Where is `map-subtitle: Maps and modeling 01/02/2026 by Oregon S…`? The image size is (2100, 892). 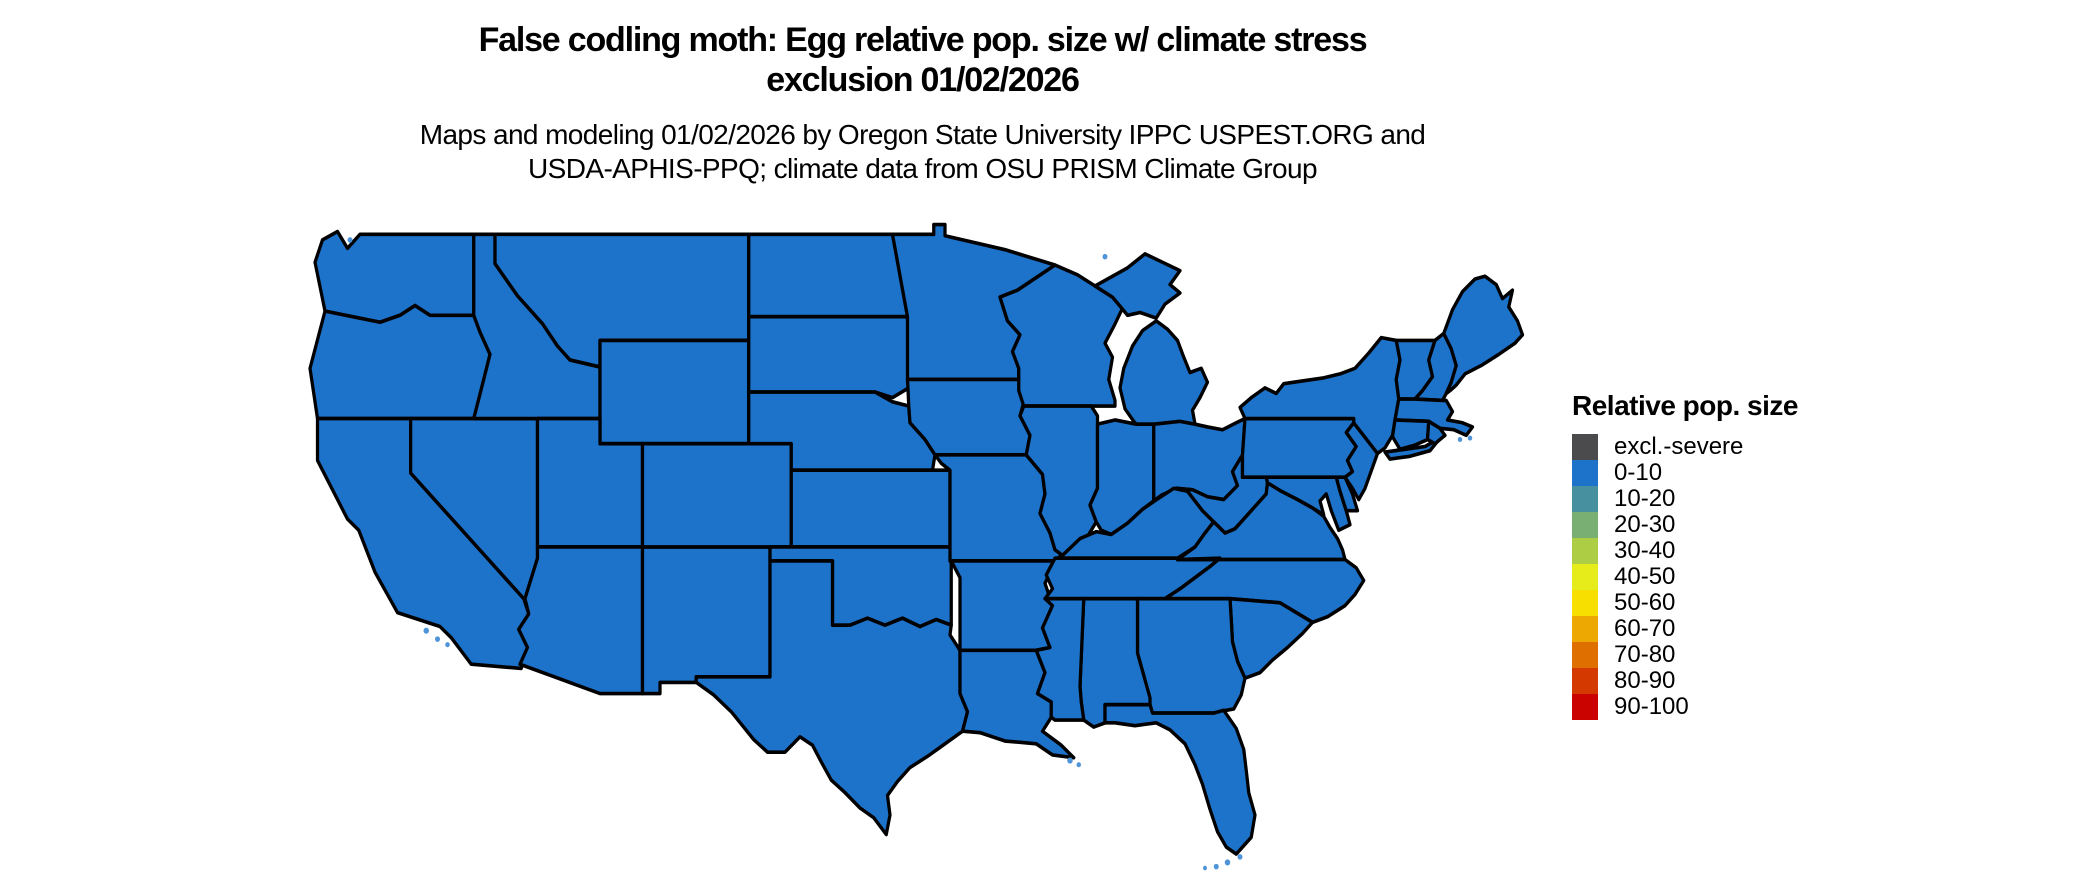
map-subtitle: Maps and modeling 01/02/2026 by Oregon S… is located at coordinates (922, 152).